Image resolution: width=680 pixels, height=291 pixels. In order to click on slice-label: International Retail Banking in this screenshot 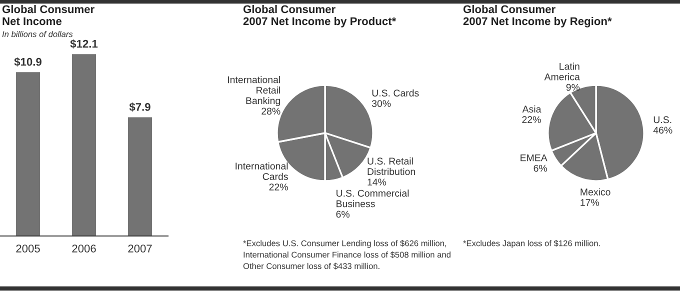, I will do `click(254, 91)`.